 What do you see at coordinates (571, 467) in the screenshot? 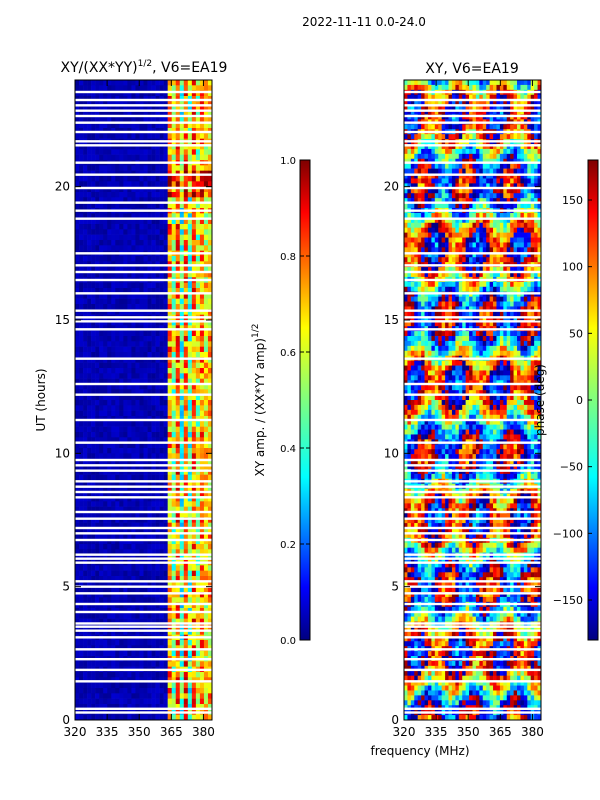
I see `colorbar-tick-label: −50` at bounding box center [571, 467].